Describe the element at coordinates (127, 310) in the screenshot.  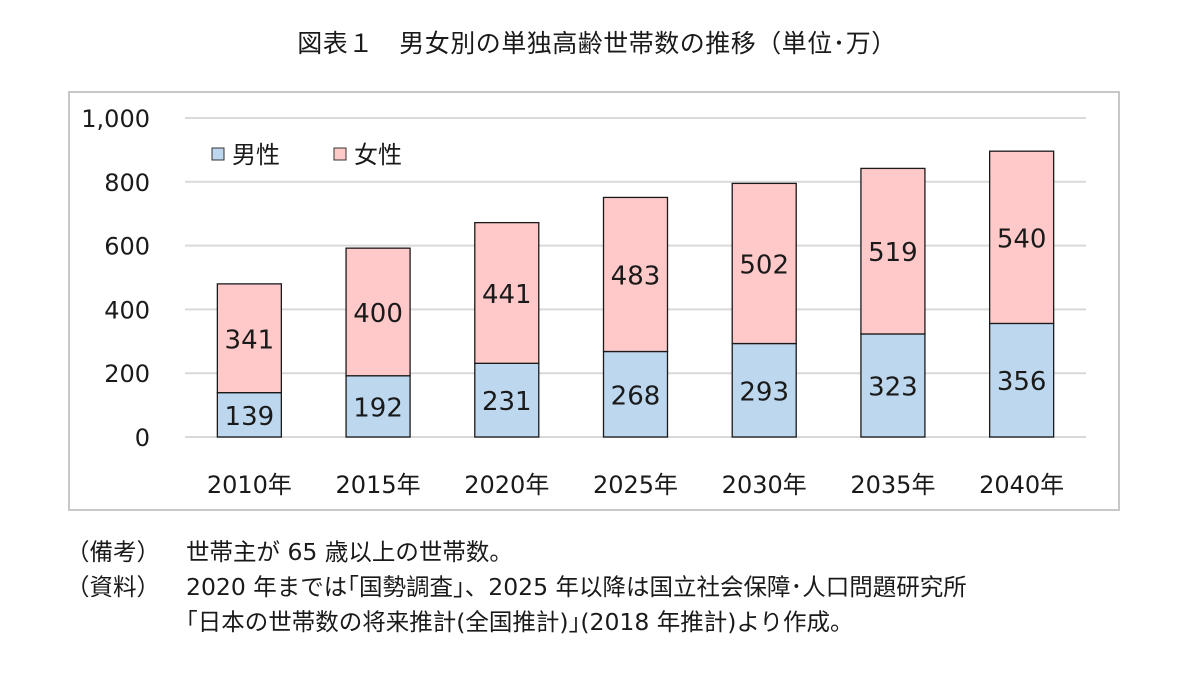
I see `y-tick-label: 400` at that location.